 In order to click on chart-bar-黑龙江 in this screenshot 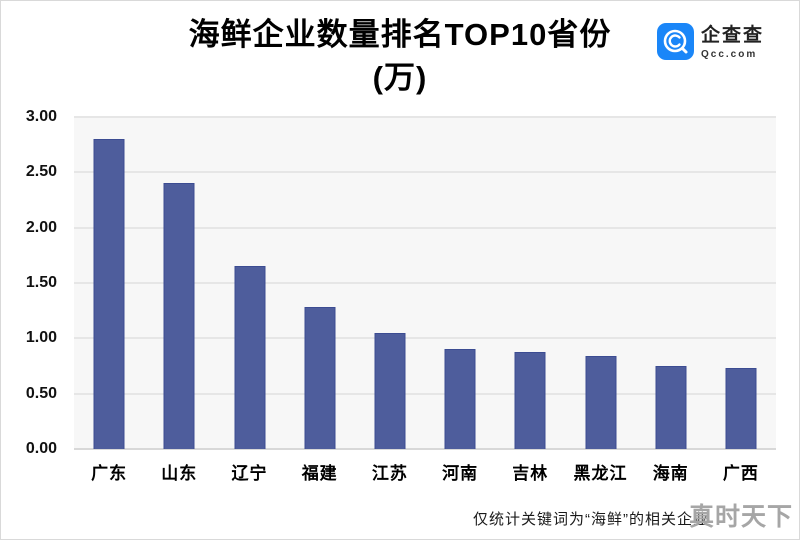, I will do `click(600, 402)`.